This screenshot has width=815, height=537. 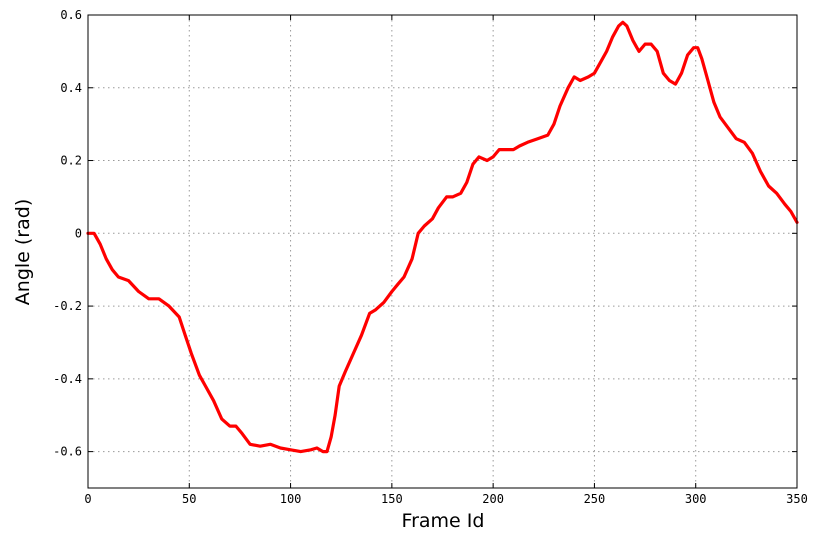 I want to click on x-tick-label: 100, so click(x=291, y=499).